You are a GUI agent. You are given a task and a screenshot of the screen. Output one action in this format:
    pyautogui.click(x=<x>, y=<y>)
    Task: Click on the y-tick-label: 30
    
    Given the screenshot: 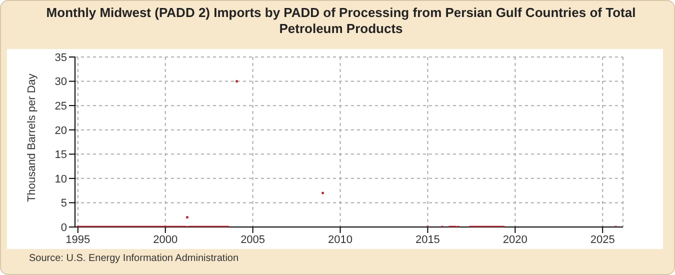 What is the action you would take?
    pyautogui.click(x=60, y=82)
    